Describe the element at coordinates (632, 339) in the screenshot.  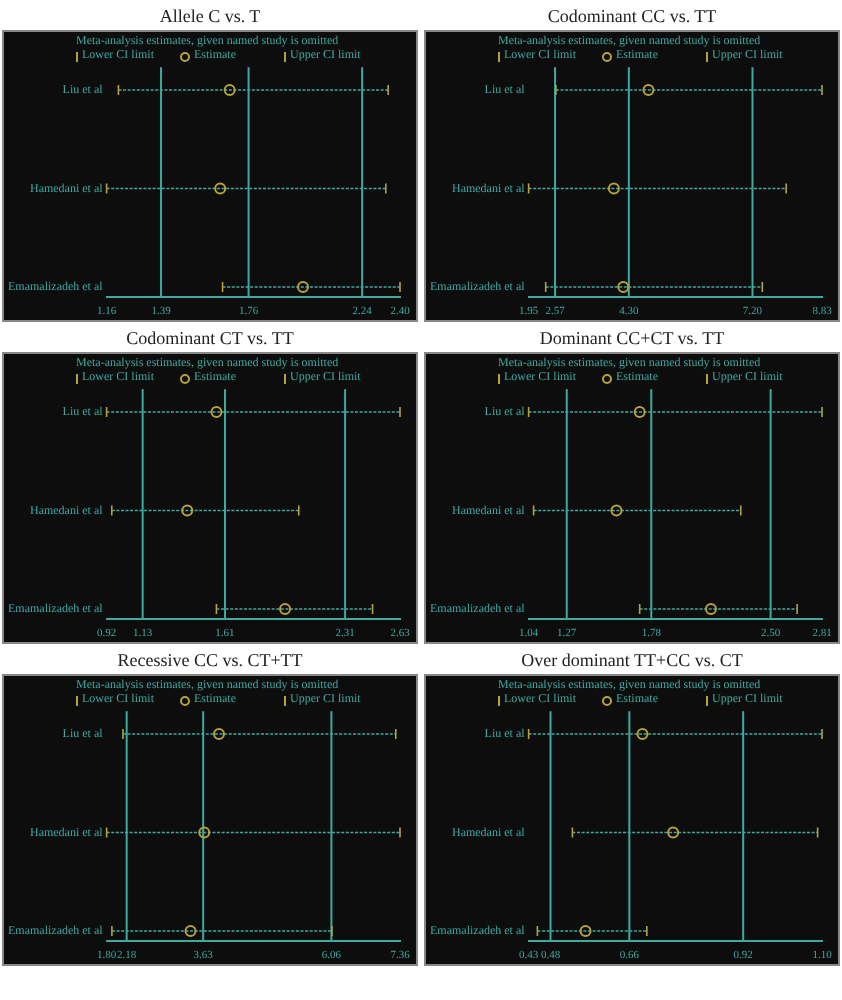
I see `chart-title: Dominant CC+CT vs. TT` at that location.